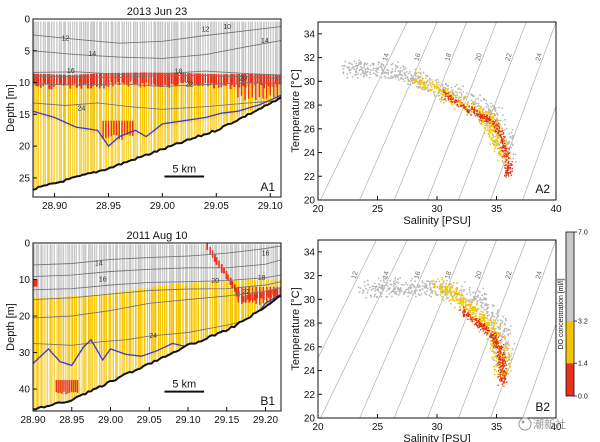 This screenshot has width=600, height=442. I want to click on seafloor-line, so click(157, 143).